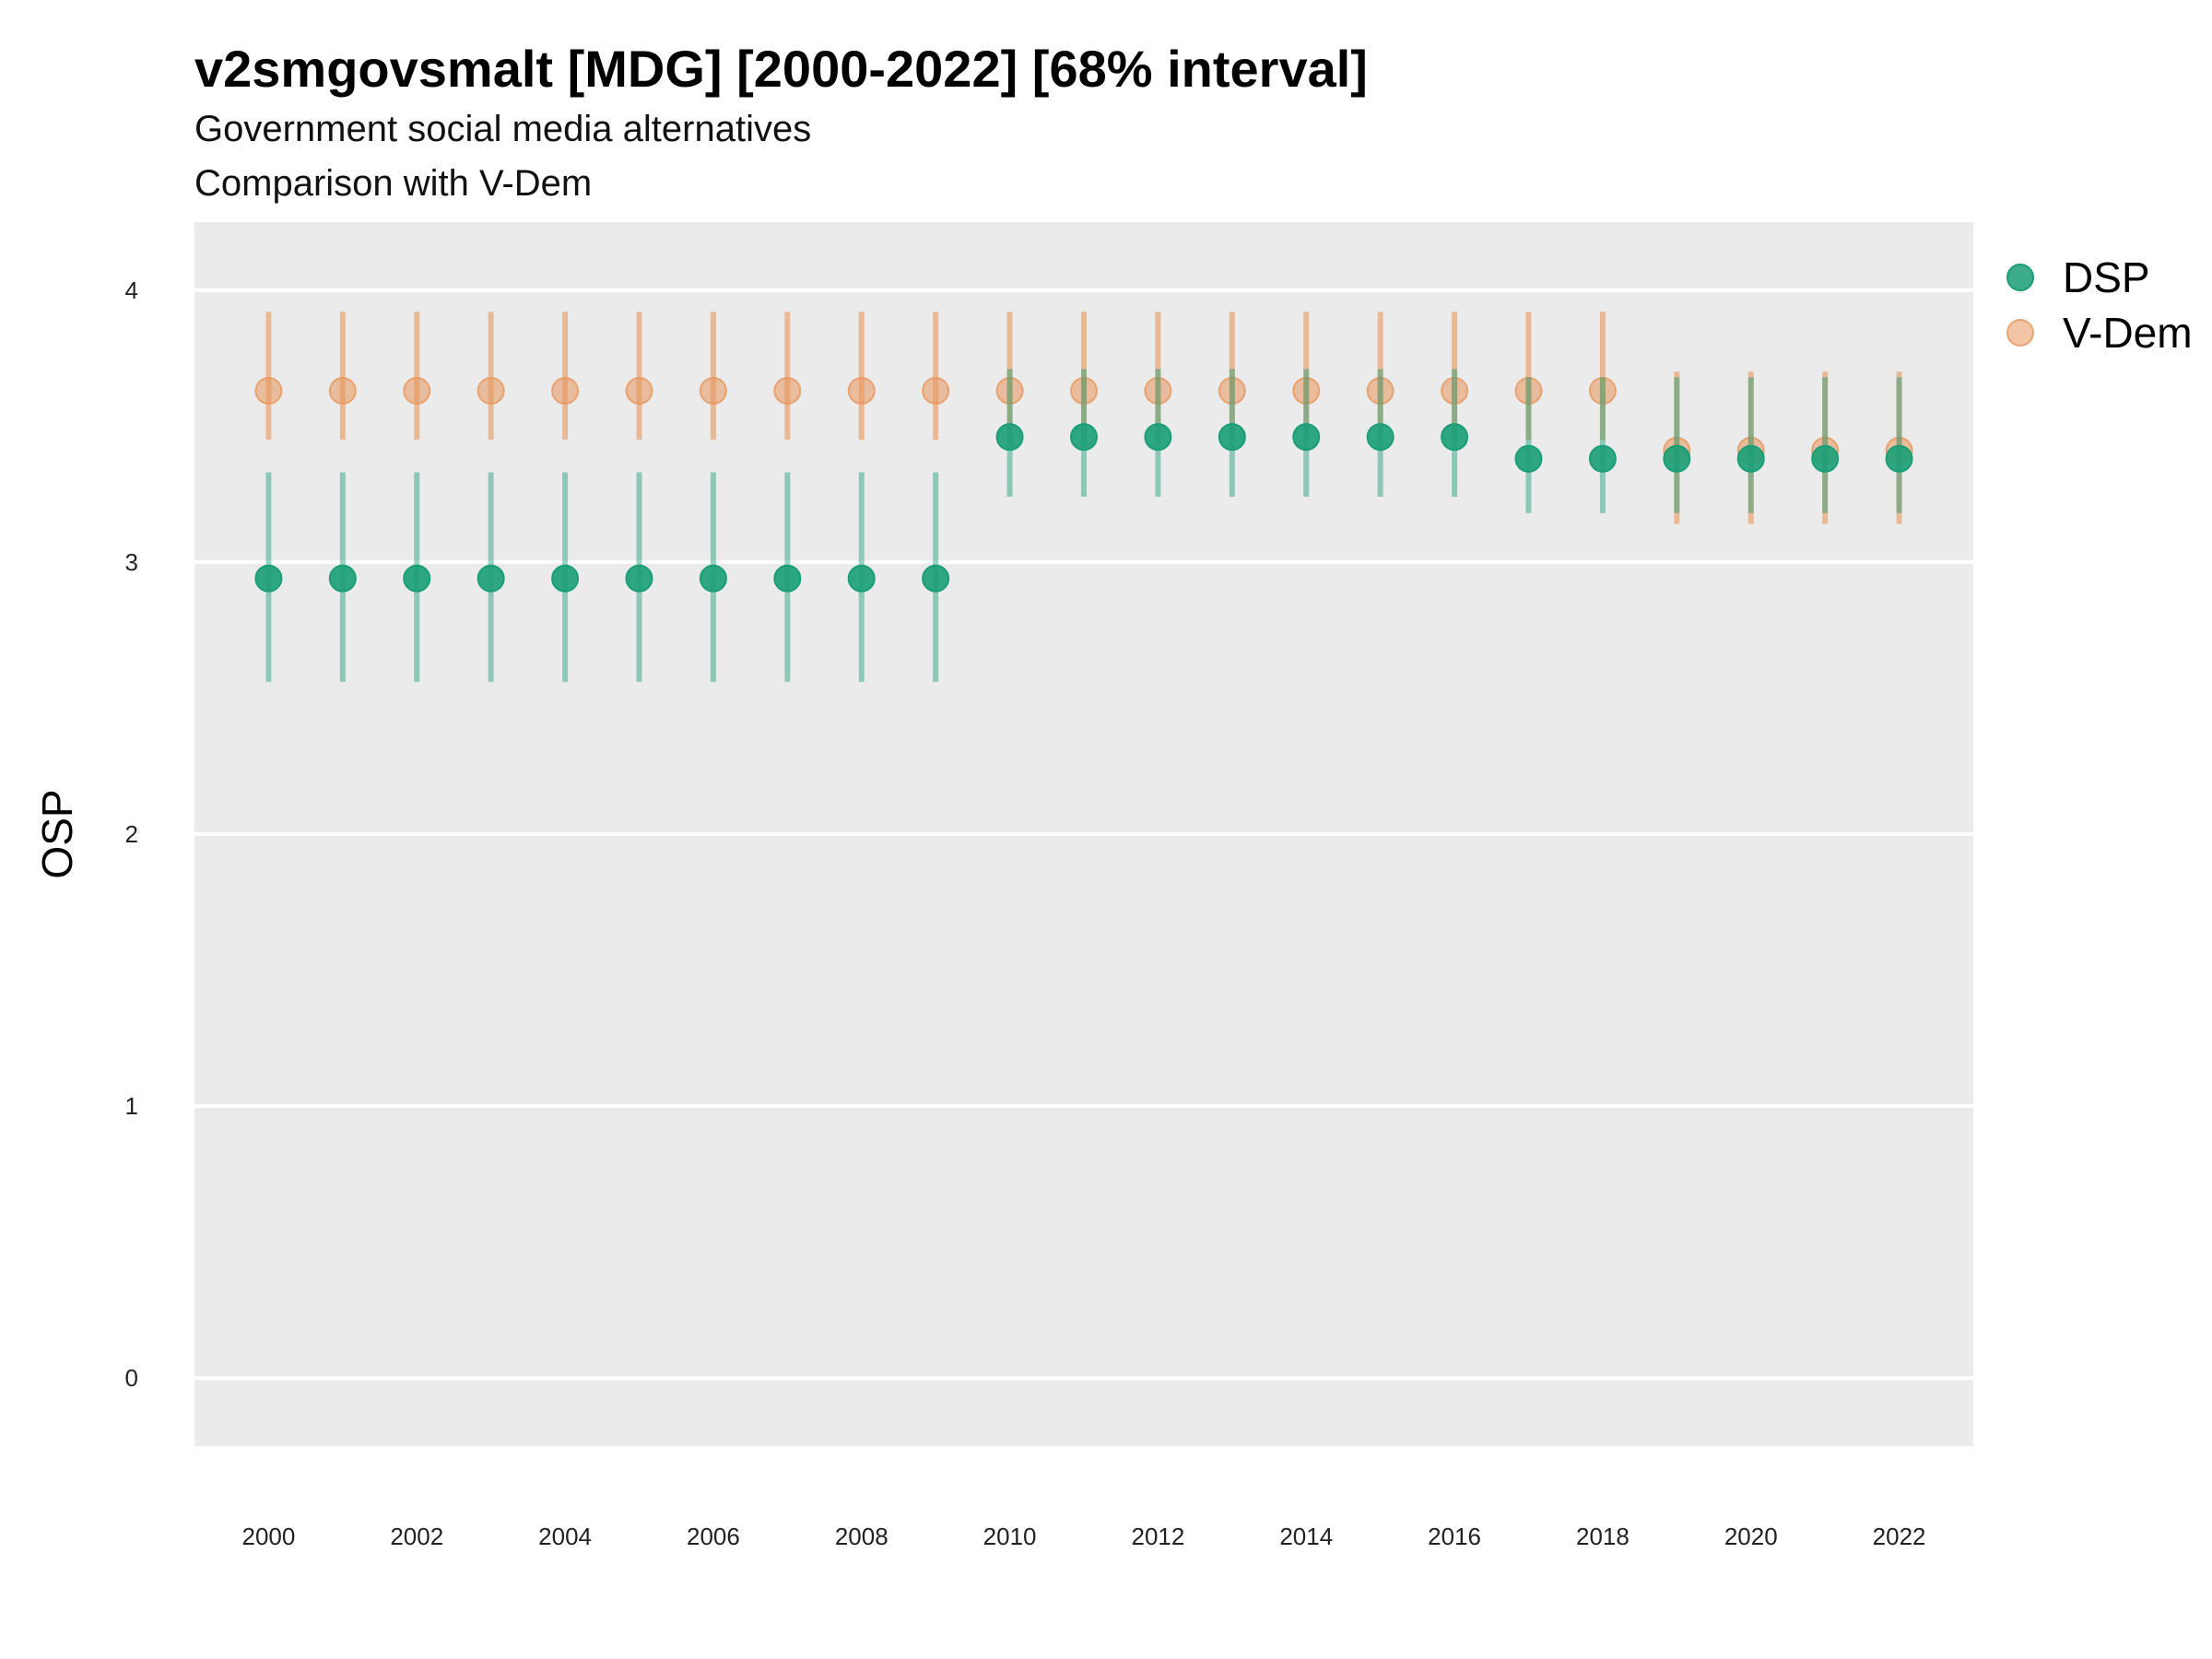  What do you see at coordinates (268, 578) in the screenshot?
I see `dsp-point-2000` at bounding box center [268, 578].